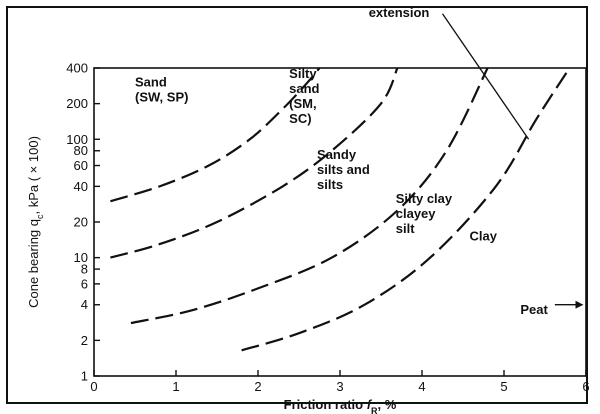 The height and width of the screenshot is (414, 600). I want to click on zone-label-2: Silty sand (SM, SC), so click(304, 96).